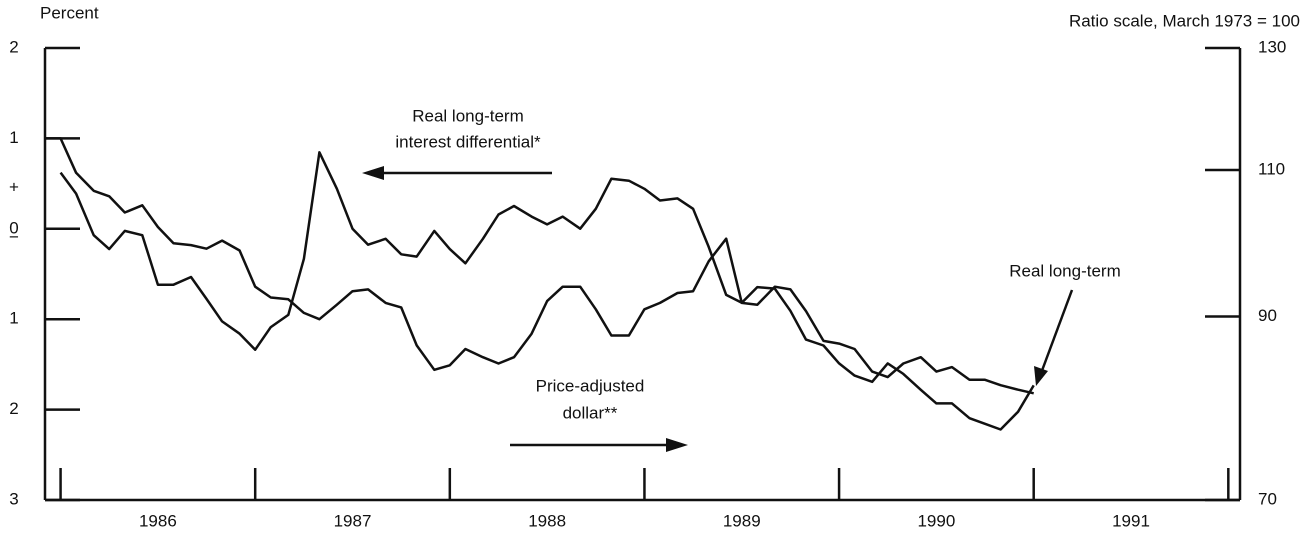 Image resolution: width=1311 pixels, height=535 pixels. I want to click on y2-tick-label: 70, so click(1267, 498).